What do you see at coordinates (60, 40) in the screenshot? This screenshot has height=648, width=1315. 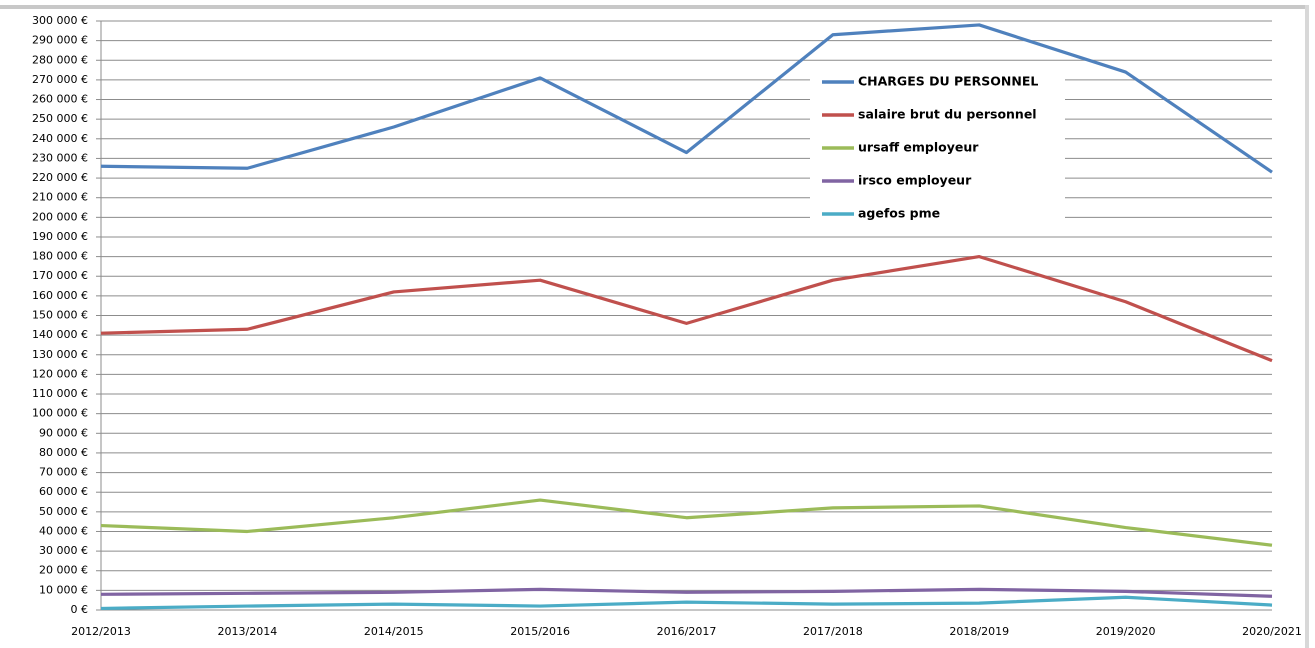 I see `y-tick-label: 290 000 €` at bounding box center [60, 40].